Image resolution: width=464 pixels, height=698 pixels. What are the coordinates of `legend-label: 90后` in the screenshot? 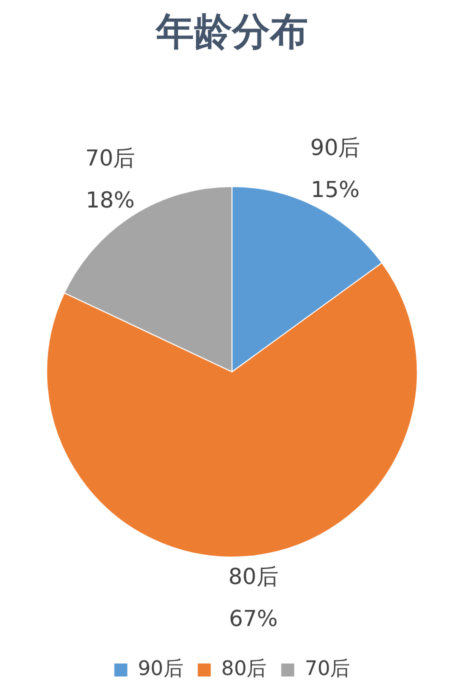 It's located at (161, 668).